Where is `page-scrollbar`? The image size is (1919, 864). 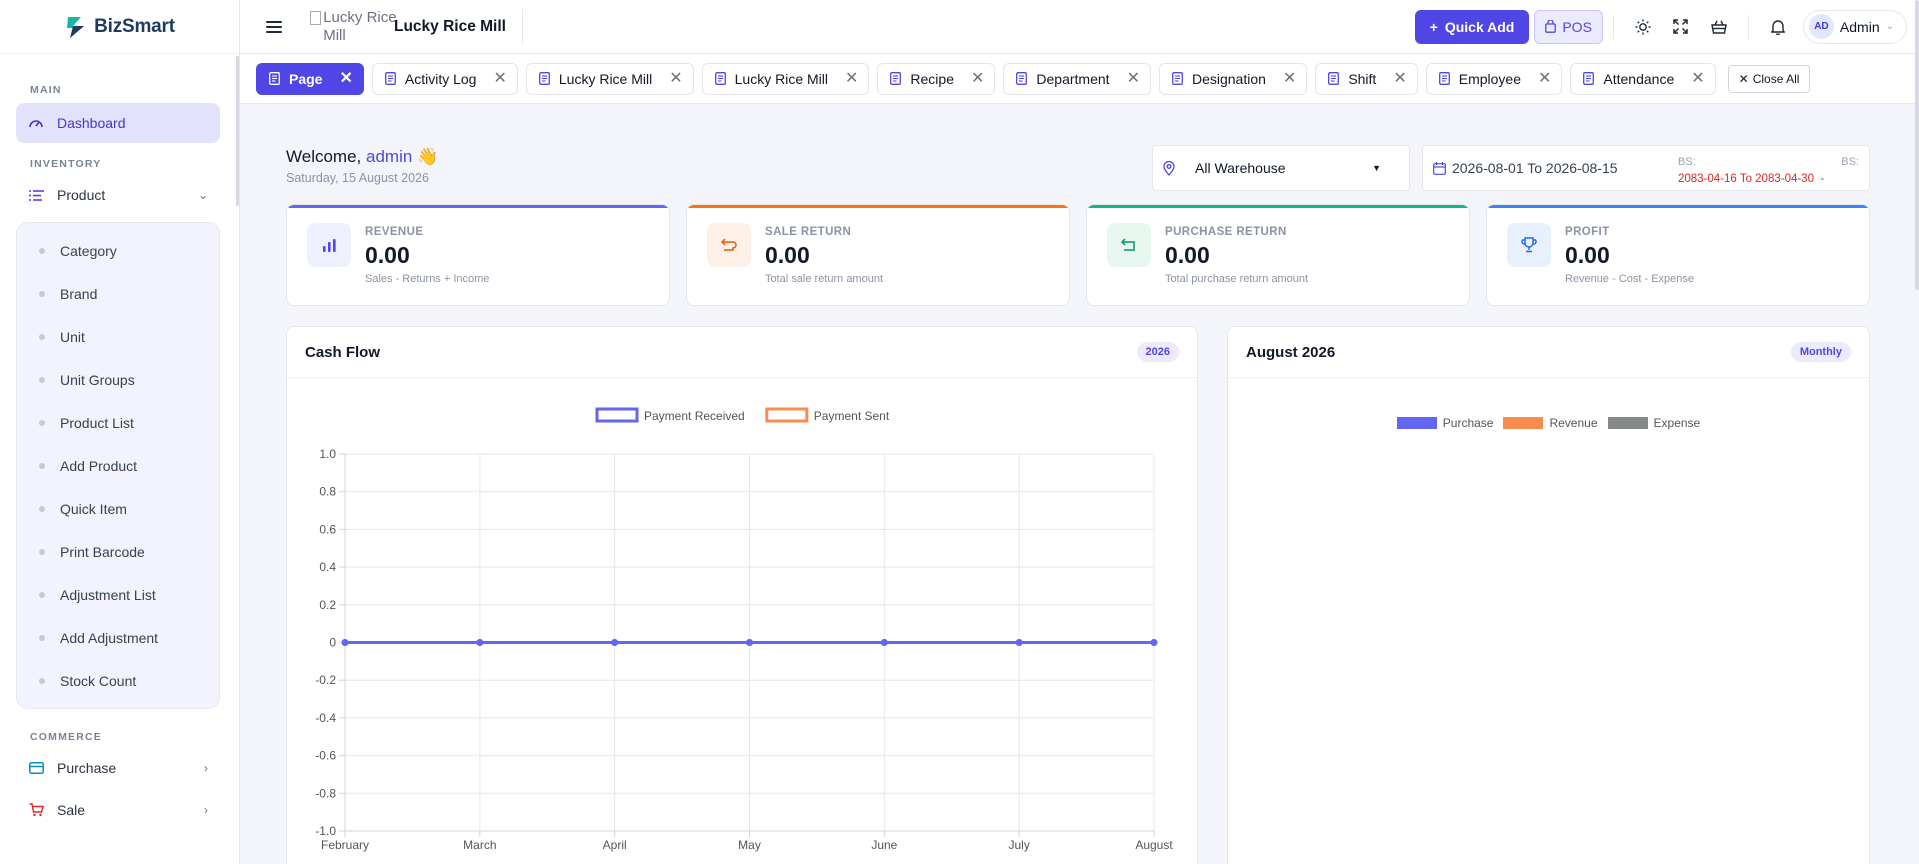 page-scrollbar is located at coordinates (1917, 145).